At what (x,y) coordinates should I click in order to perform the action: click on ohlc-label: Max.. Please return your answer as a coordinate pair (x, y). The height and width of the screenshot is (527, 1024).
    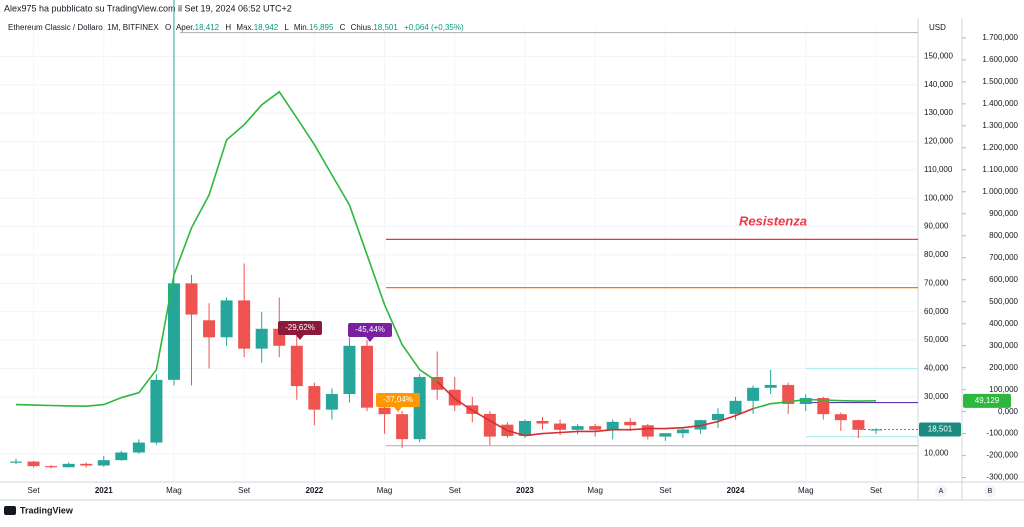
    Looking at the image, I should click on (244, 27).